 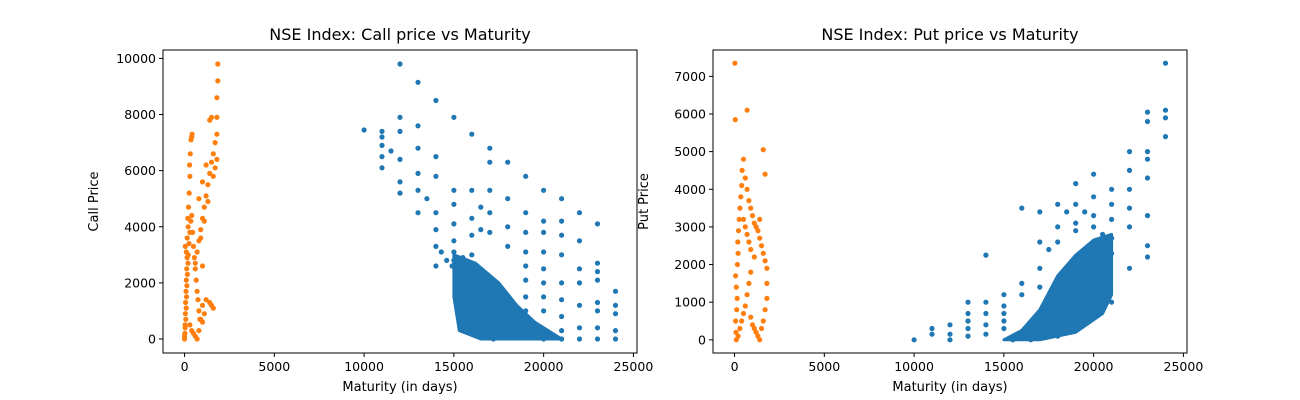 I want to click on x-tick-label: 5000, so click(x=824, y=366).